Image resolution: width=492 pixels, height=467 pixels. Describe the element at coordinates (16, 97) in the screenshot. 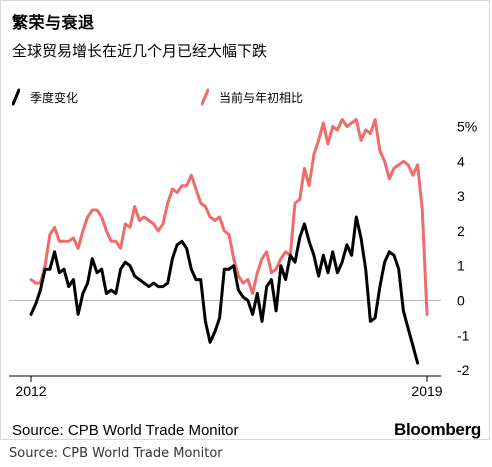

I see `legend-swatch-qoq` at that location.